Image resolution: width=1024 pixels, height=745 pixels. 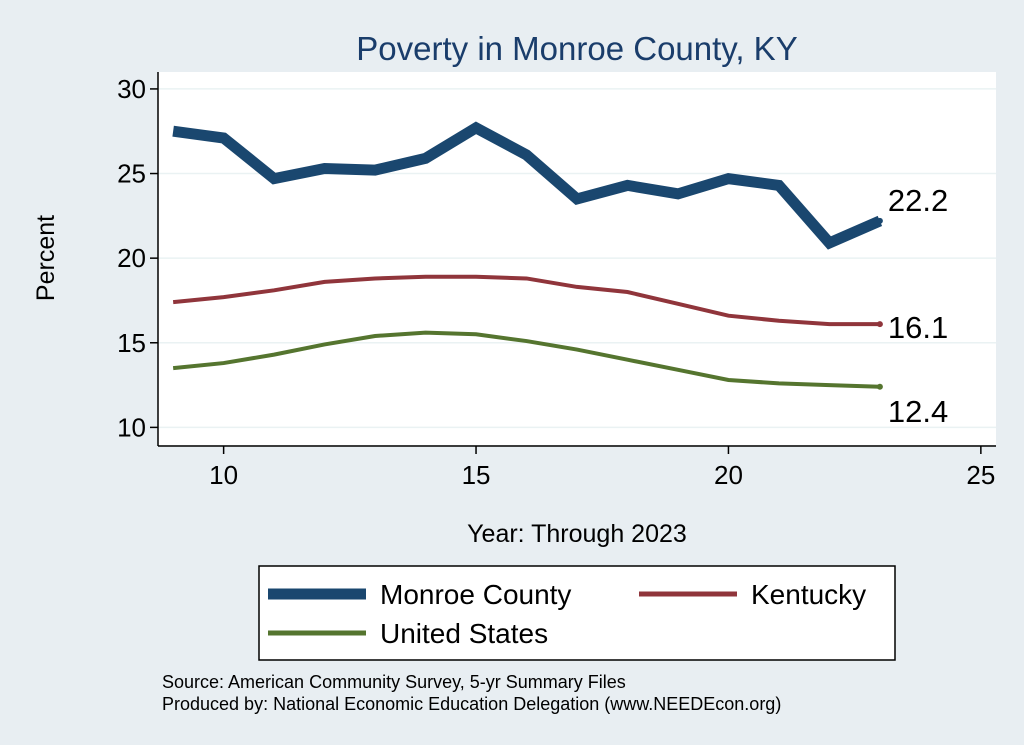 I want to click on end-point-monroe-county, so click(x=879, y=220).